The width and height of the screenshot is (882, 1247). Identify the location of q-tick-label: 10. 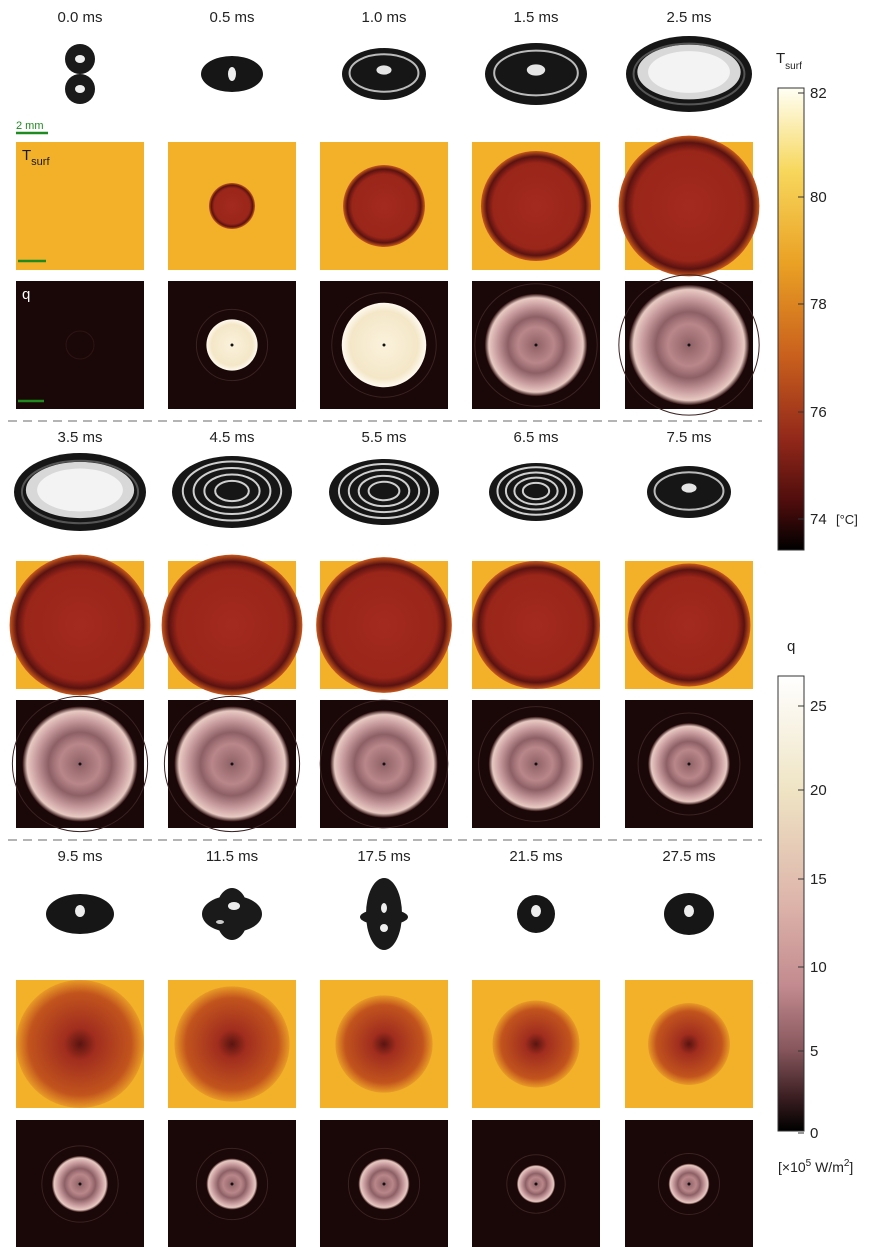
(818, 967).